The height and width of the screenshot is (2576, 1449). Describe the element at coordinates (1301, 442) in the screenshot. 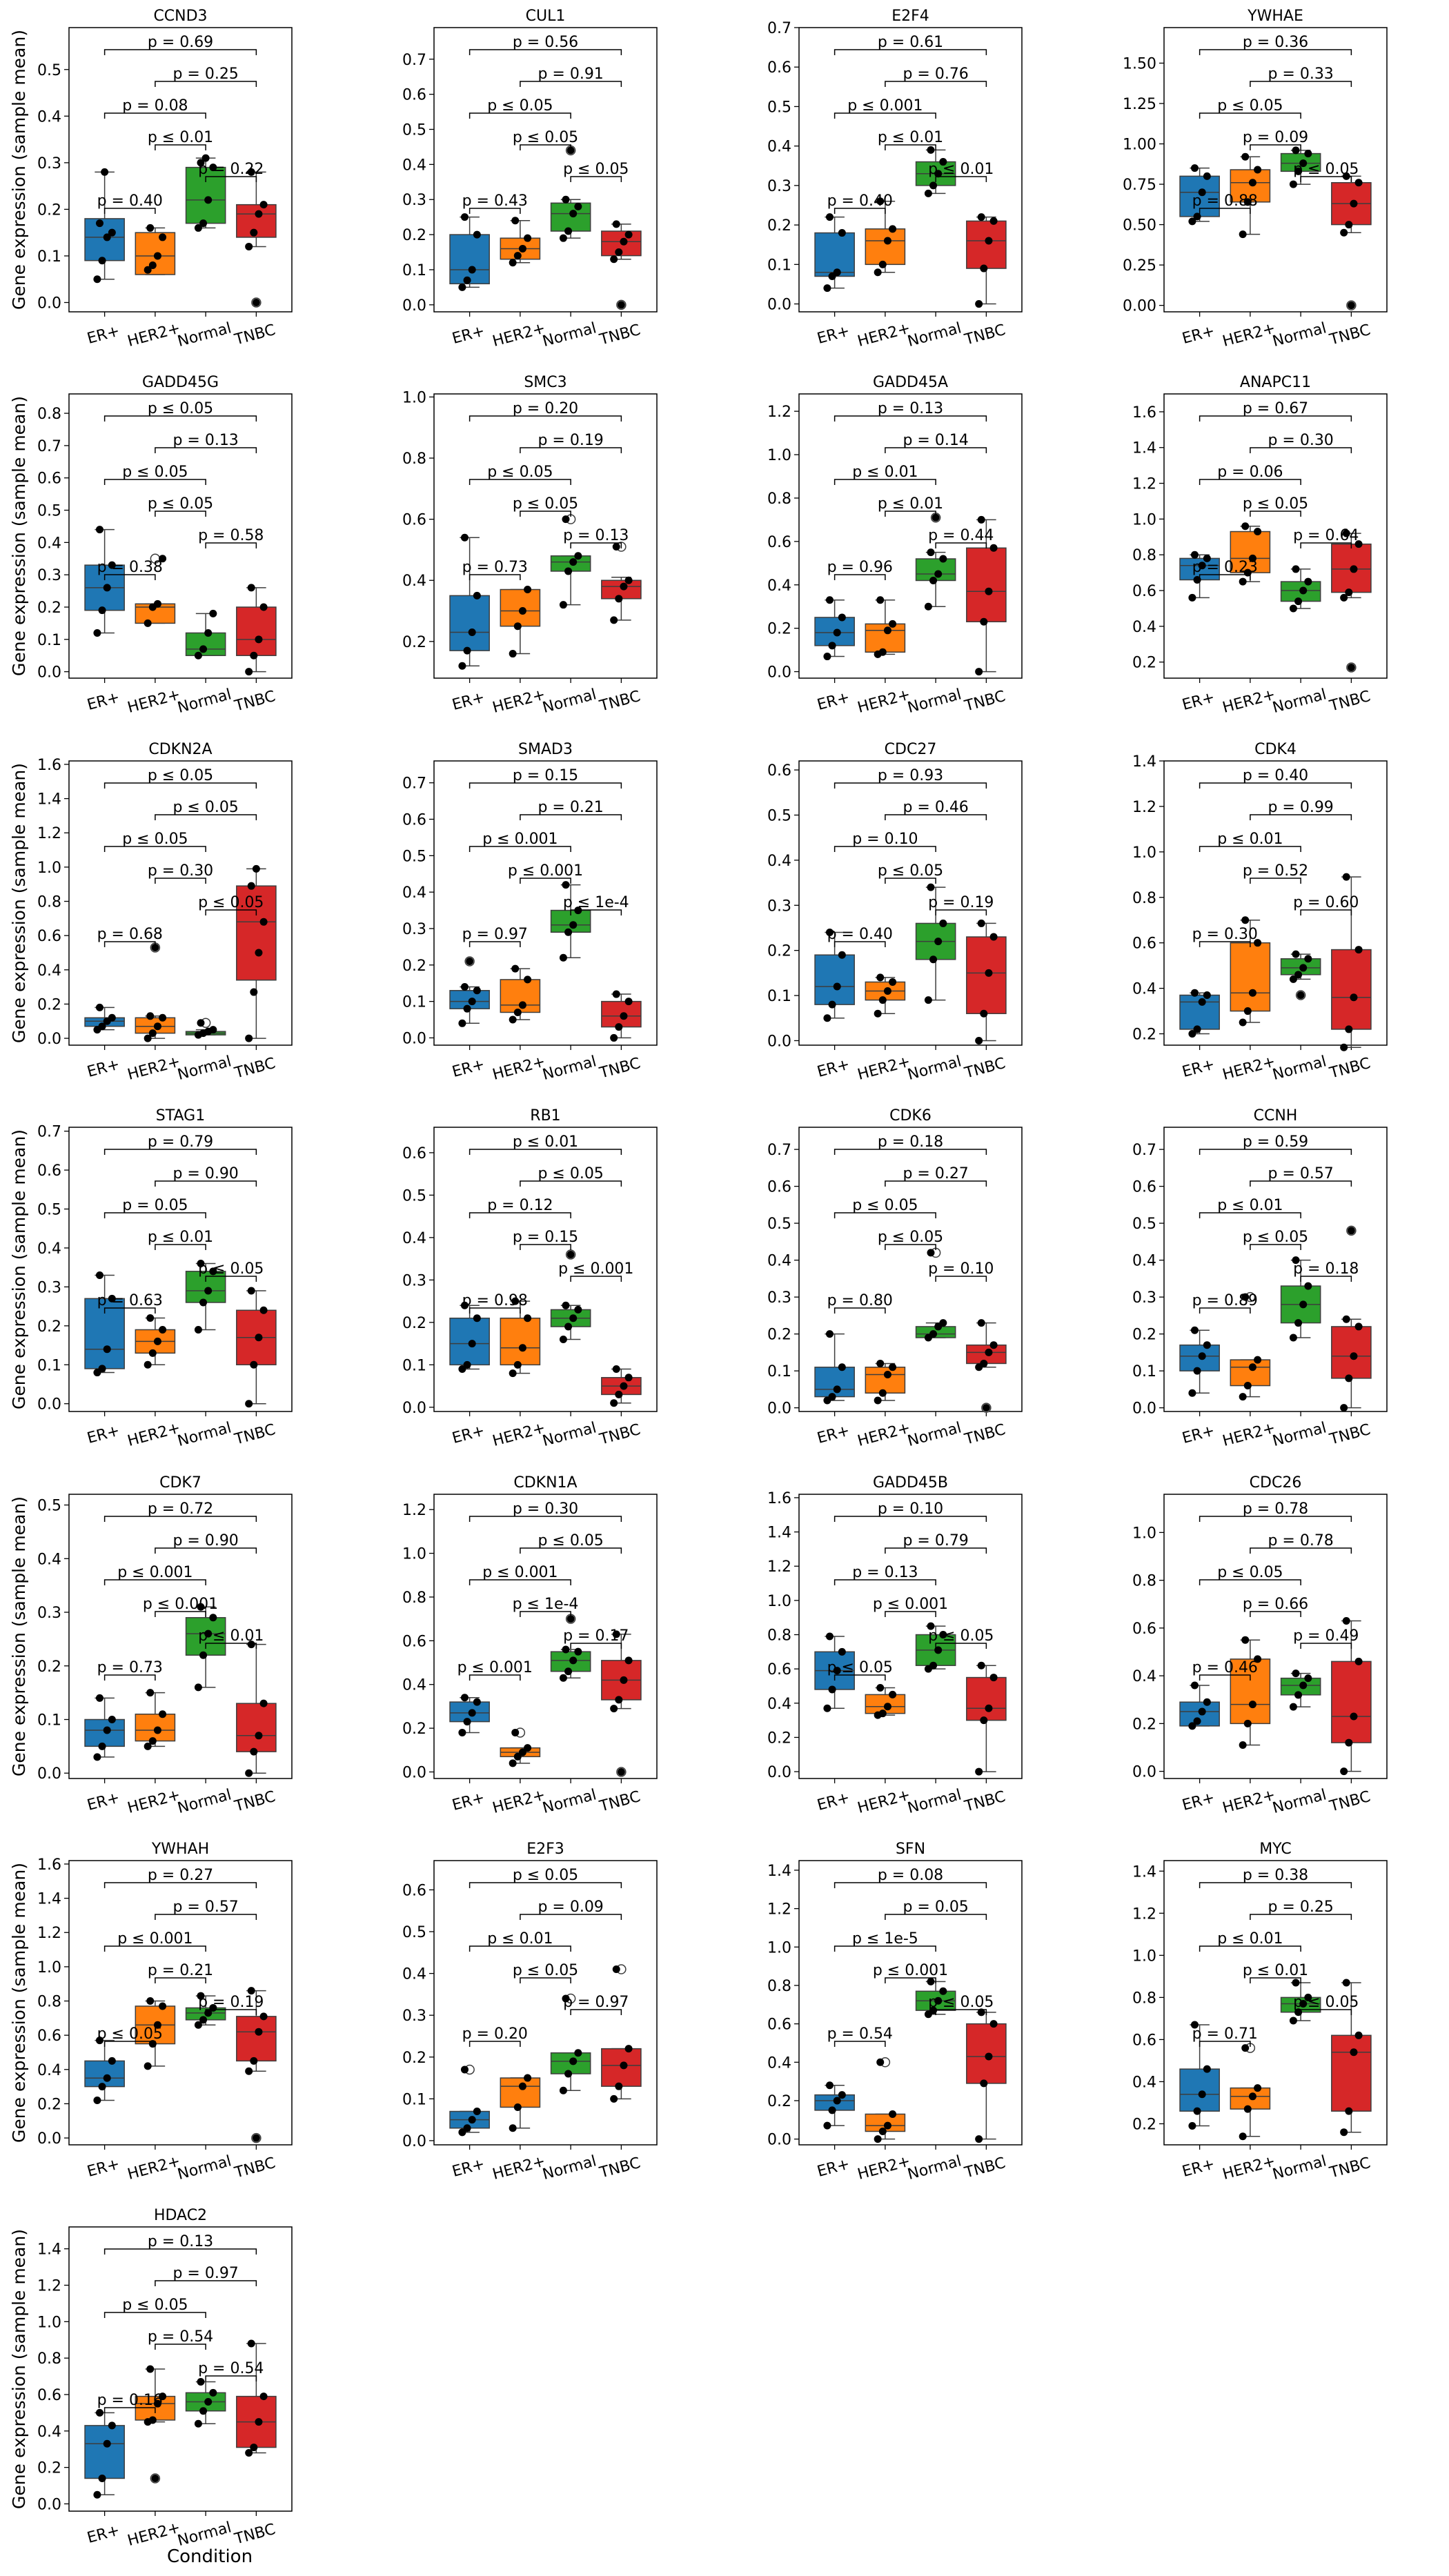

I see `significance-bracket: p = 0.30` at that location.